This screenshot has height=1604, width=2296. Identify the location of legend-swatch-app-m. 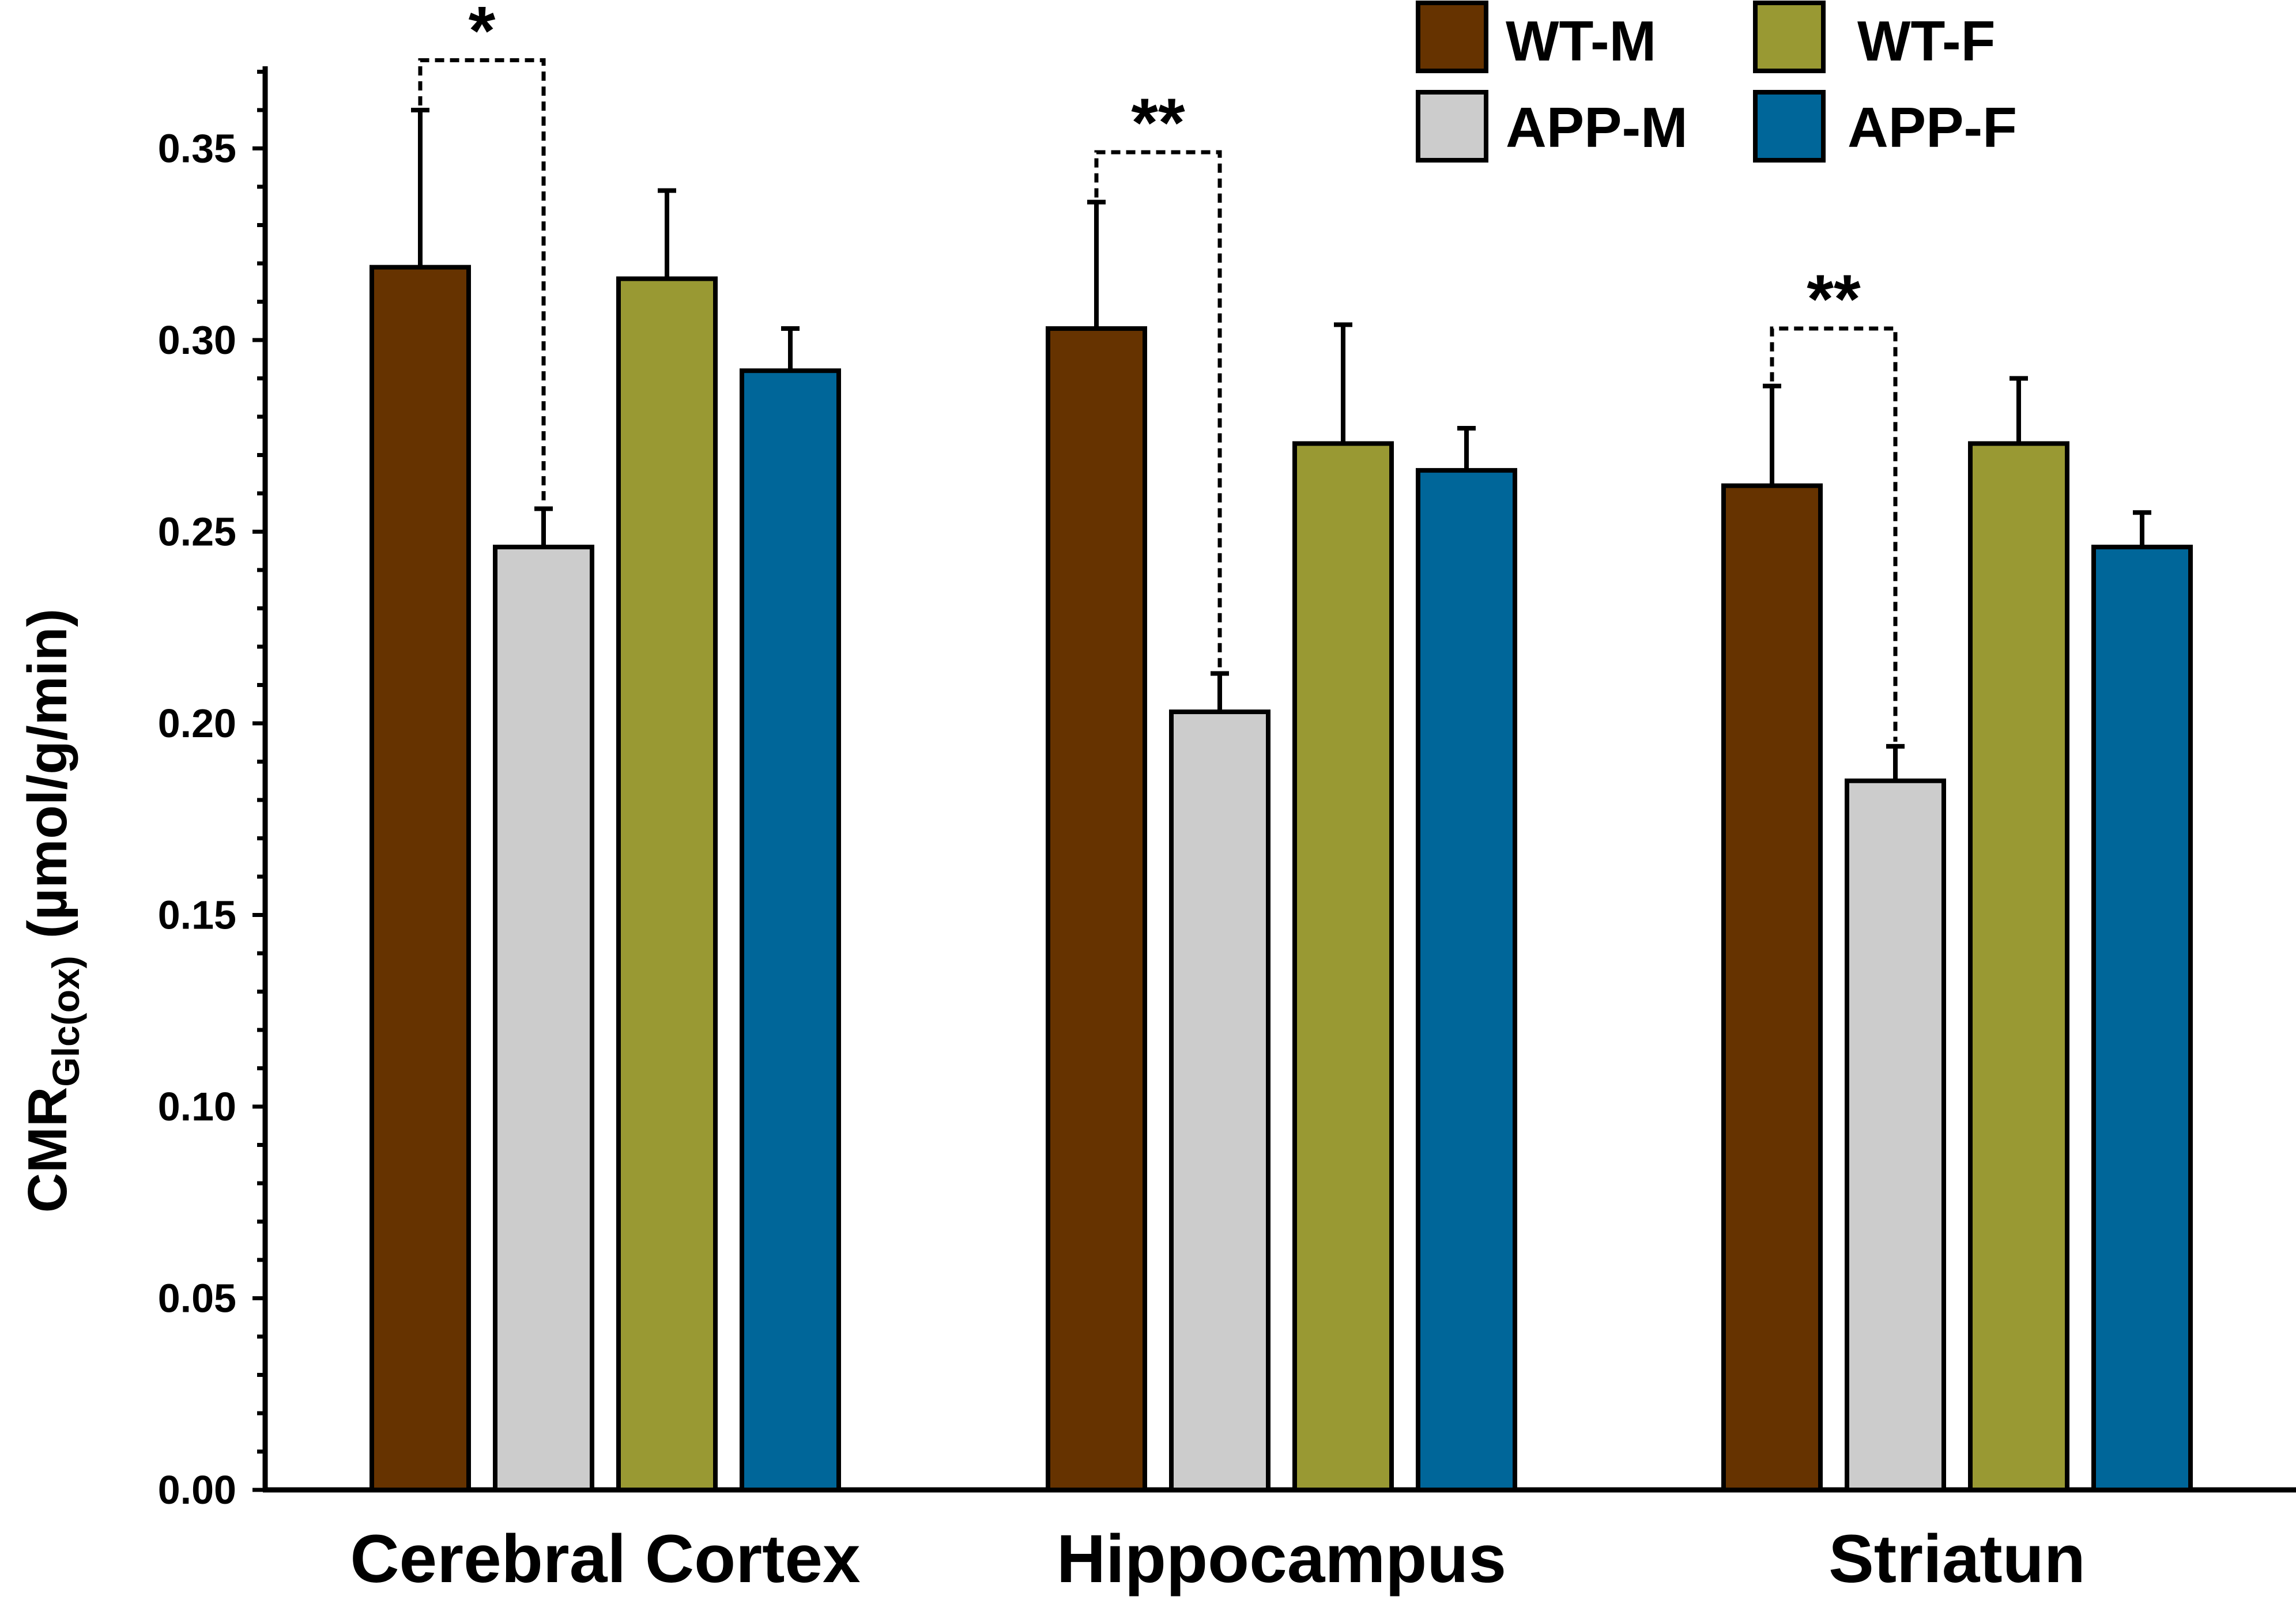
(1452, 126).